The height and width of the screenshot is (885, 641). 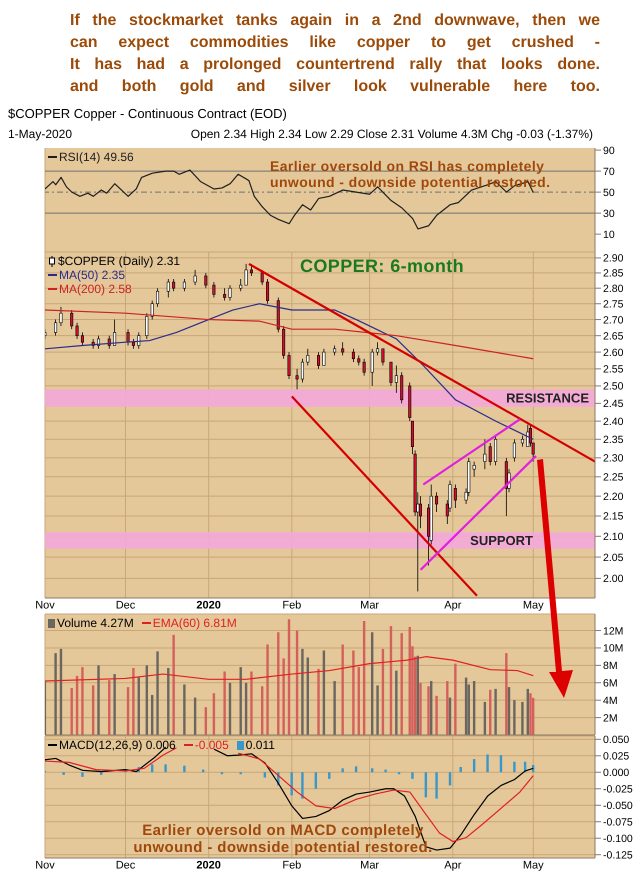 I want to click on legend-label: Volume 4.27M, so click(x=95, y=623).